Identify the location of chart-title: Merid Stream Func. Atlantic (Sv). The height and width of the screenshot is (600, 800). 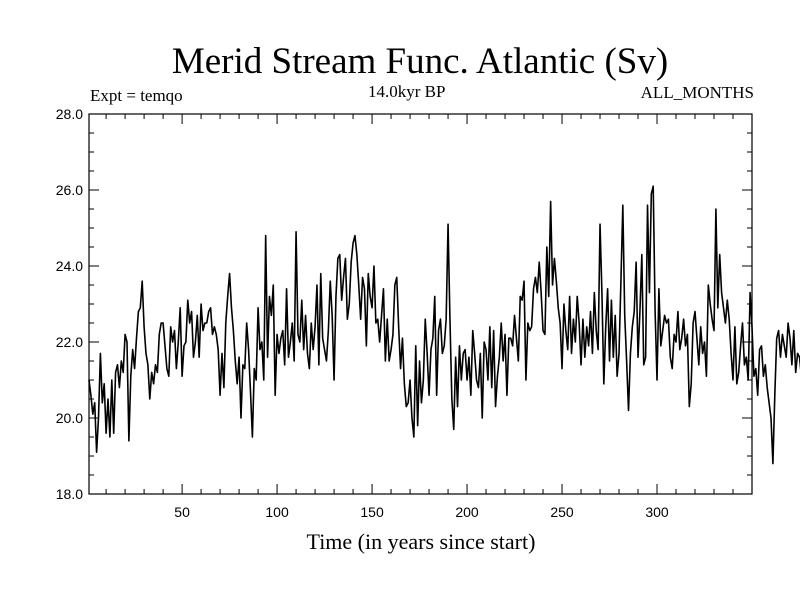
(420, 61).